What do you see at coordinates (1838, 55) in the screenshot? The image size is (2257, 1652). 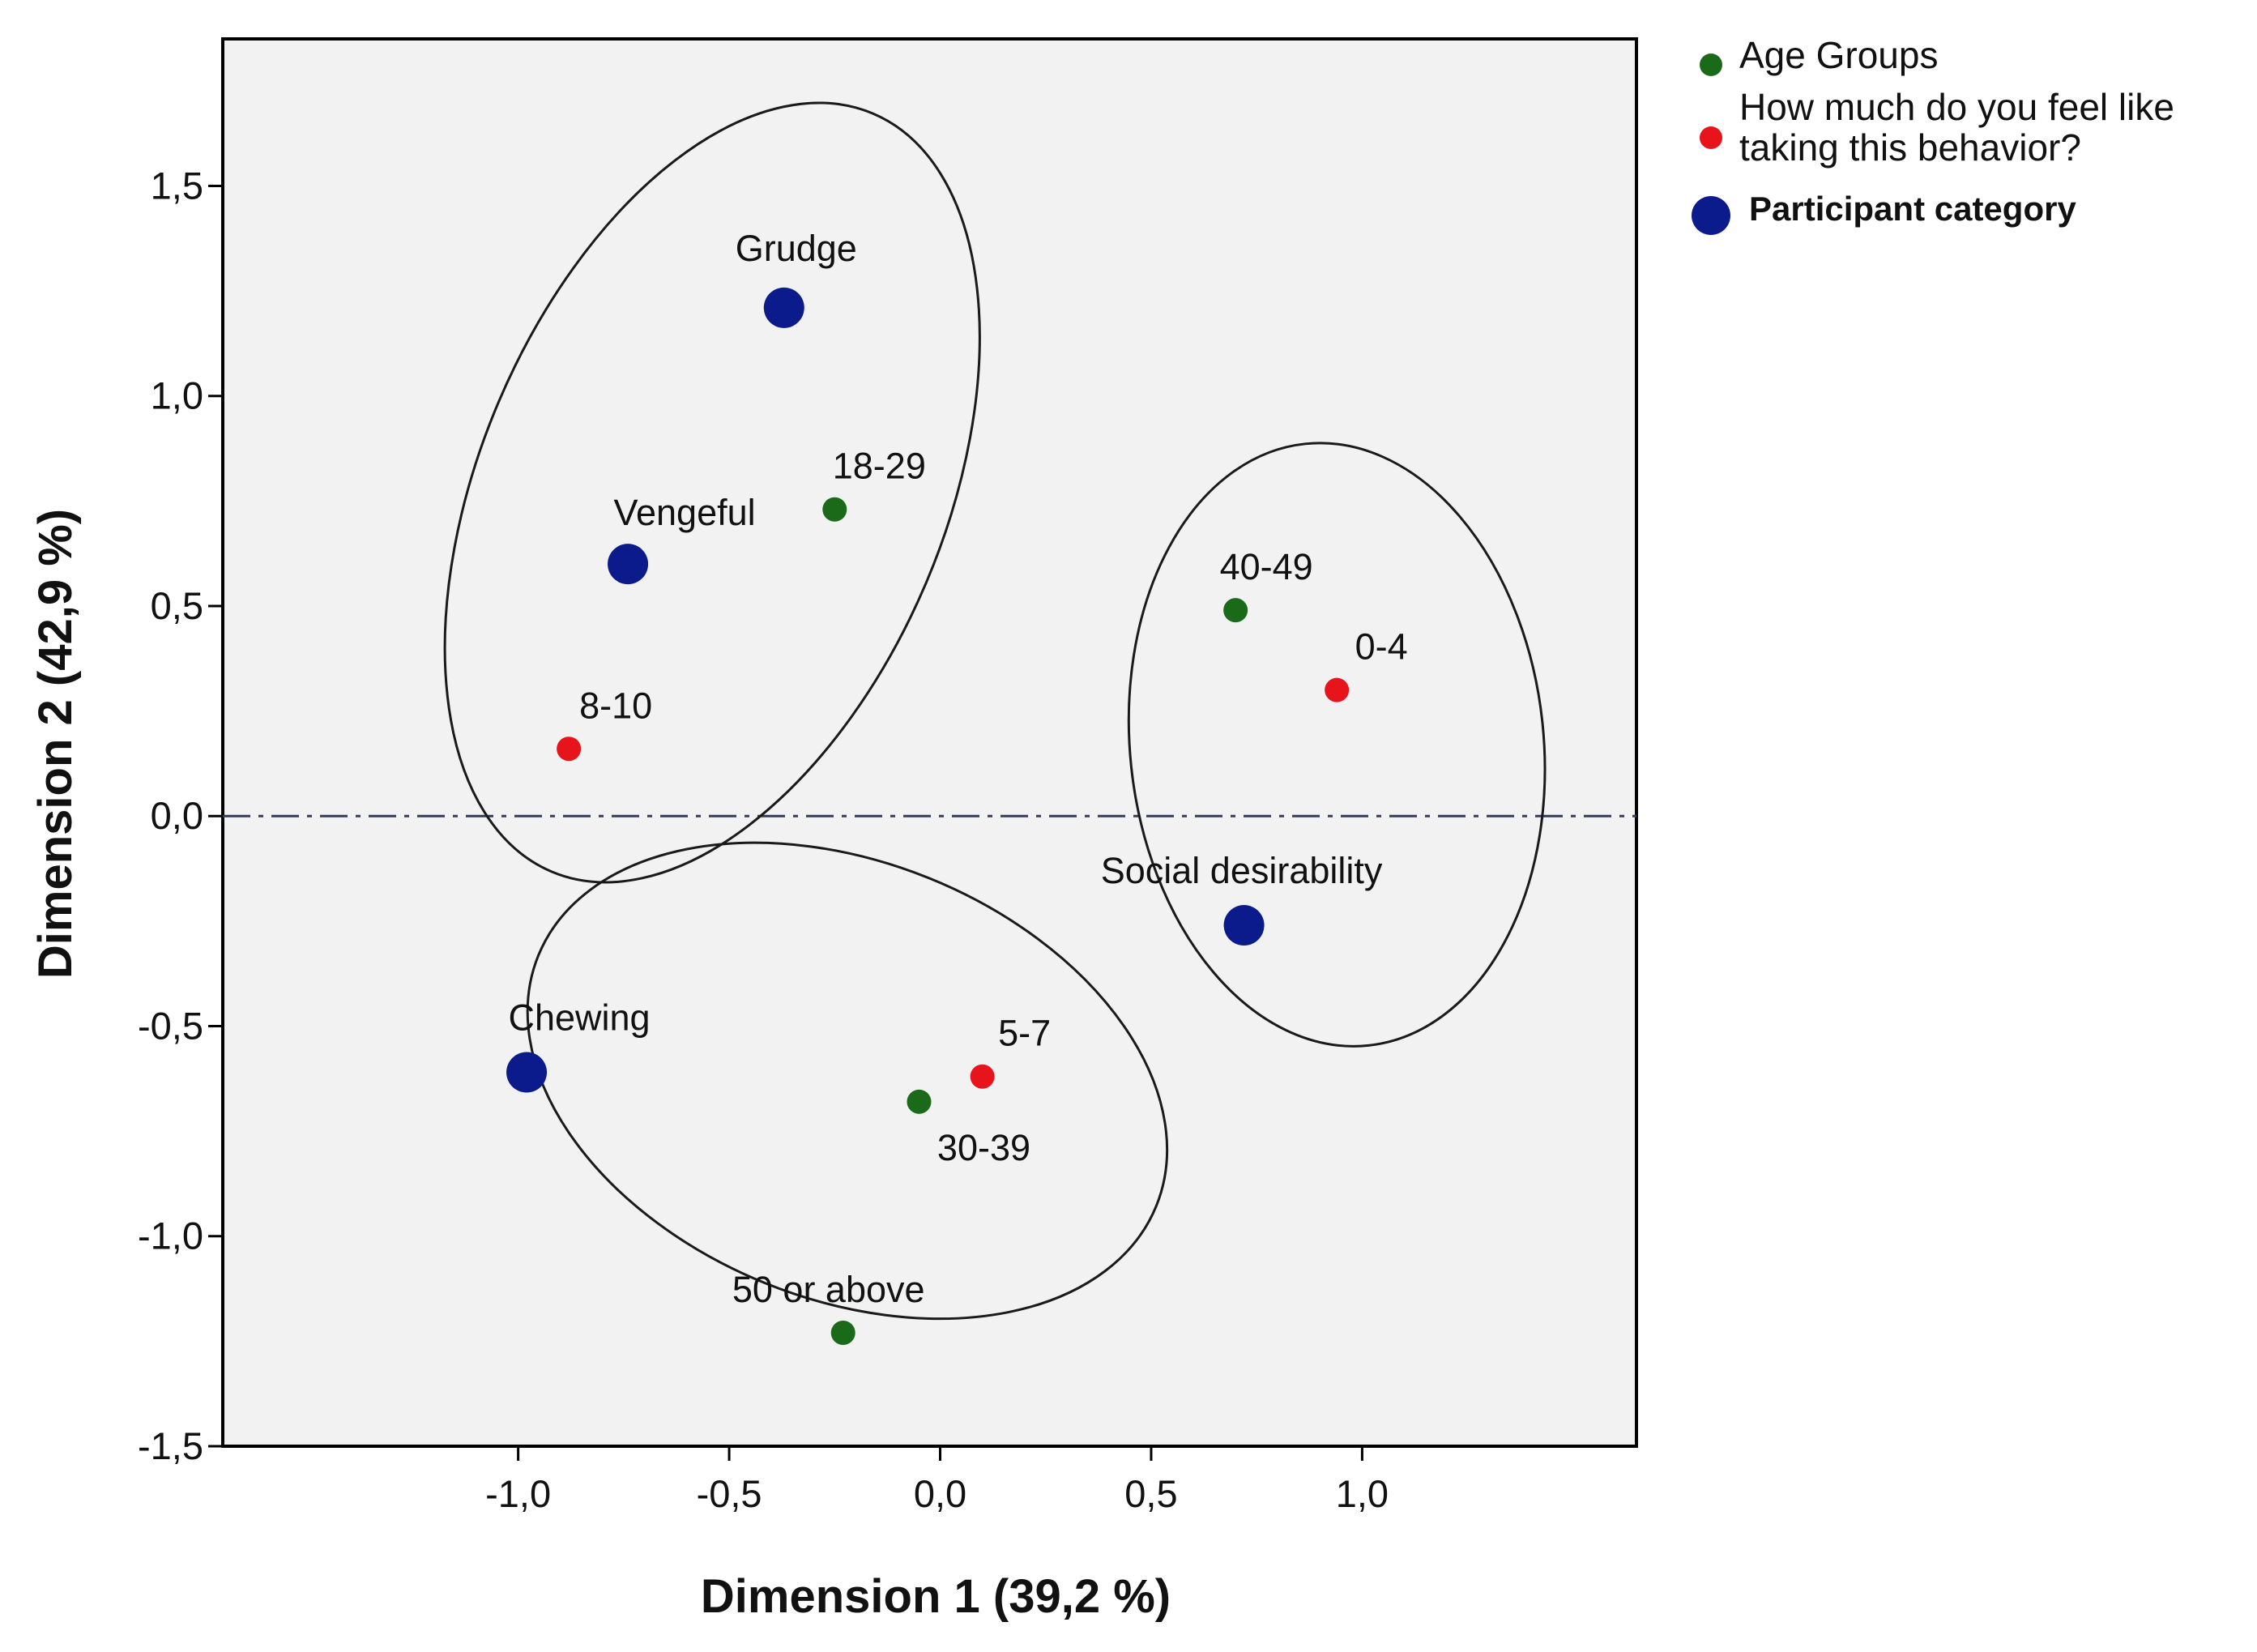 I see `legend-label-age-groups: Age Groups` at bounding box center [1838, 55].